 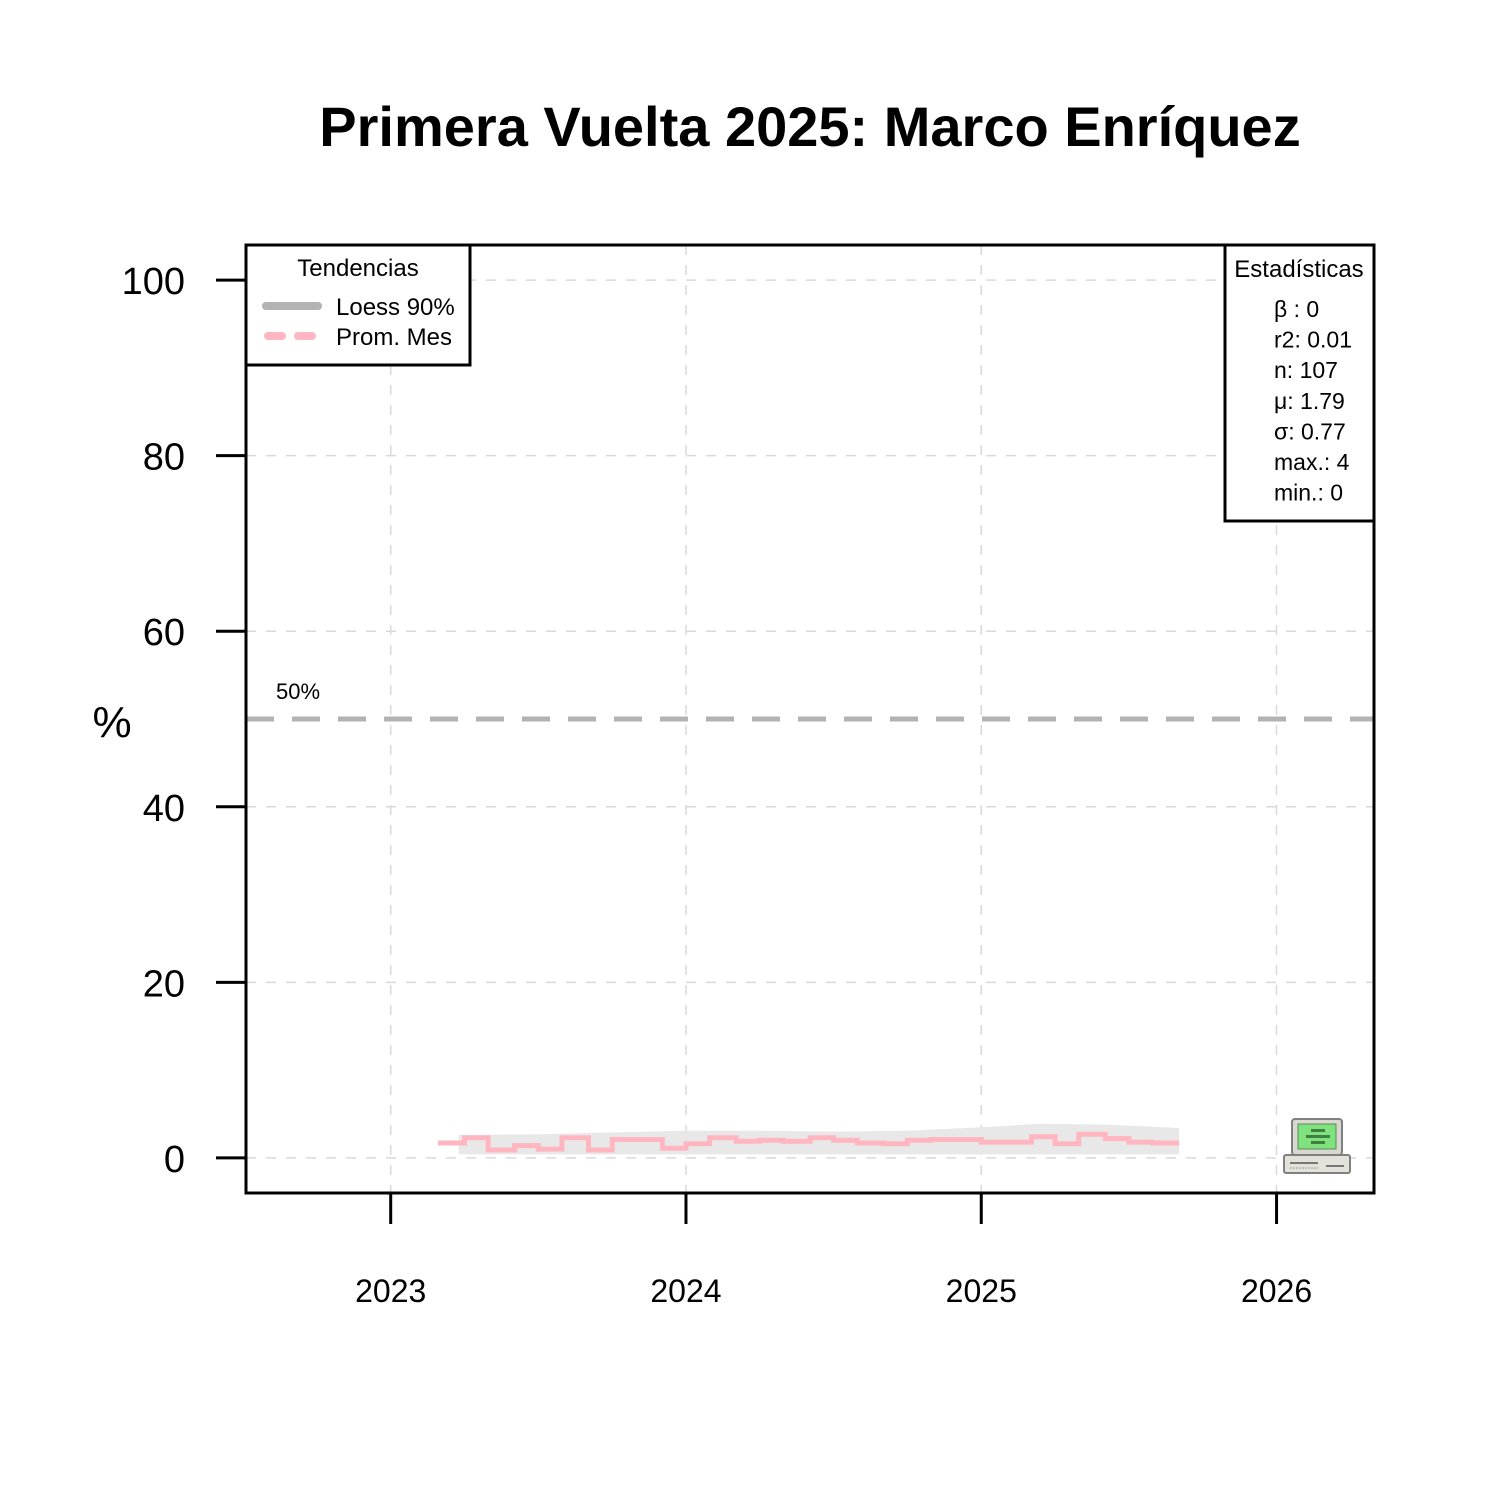 I want to click on legend-label-loess: Loess 90%, so click(x=395, y=307).